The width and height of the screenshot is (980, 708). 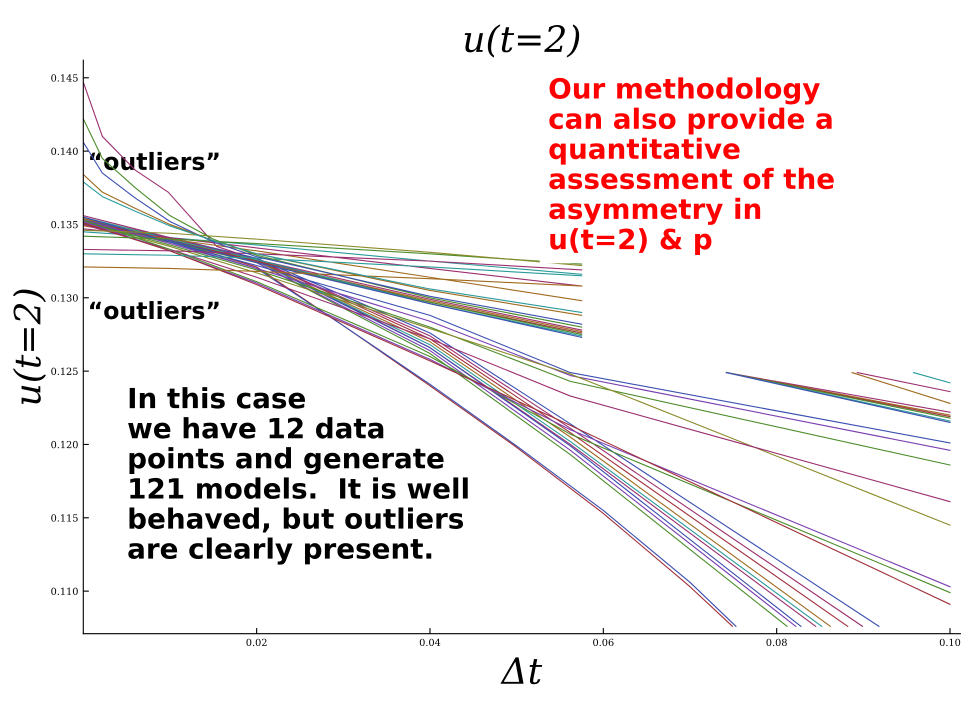 I want to click on y-tick-label: 0.135, so click(x=64, y=224).